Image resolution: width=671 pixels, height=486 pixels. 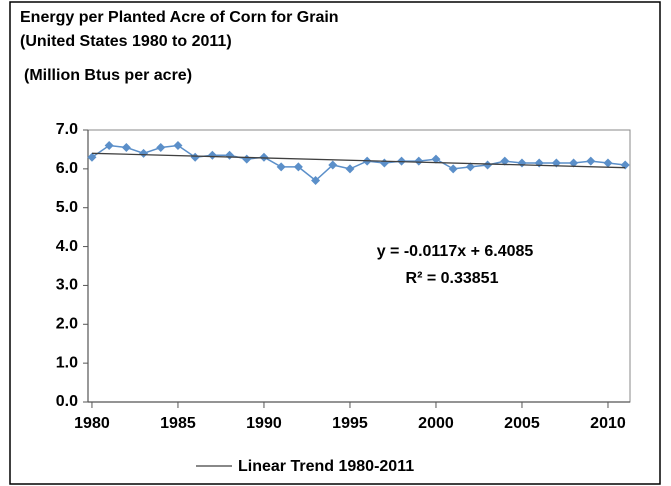 I want to click on trend-equation: y = -0.0117x + 6.4085, so click(x=455, y=251).